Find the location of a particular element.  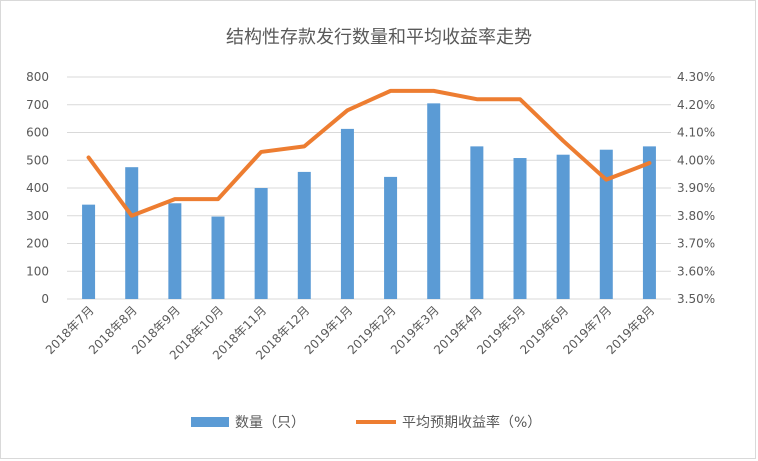

y-right-tick-label: 4.20% is located at coordinates (696, 105).